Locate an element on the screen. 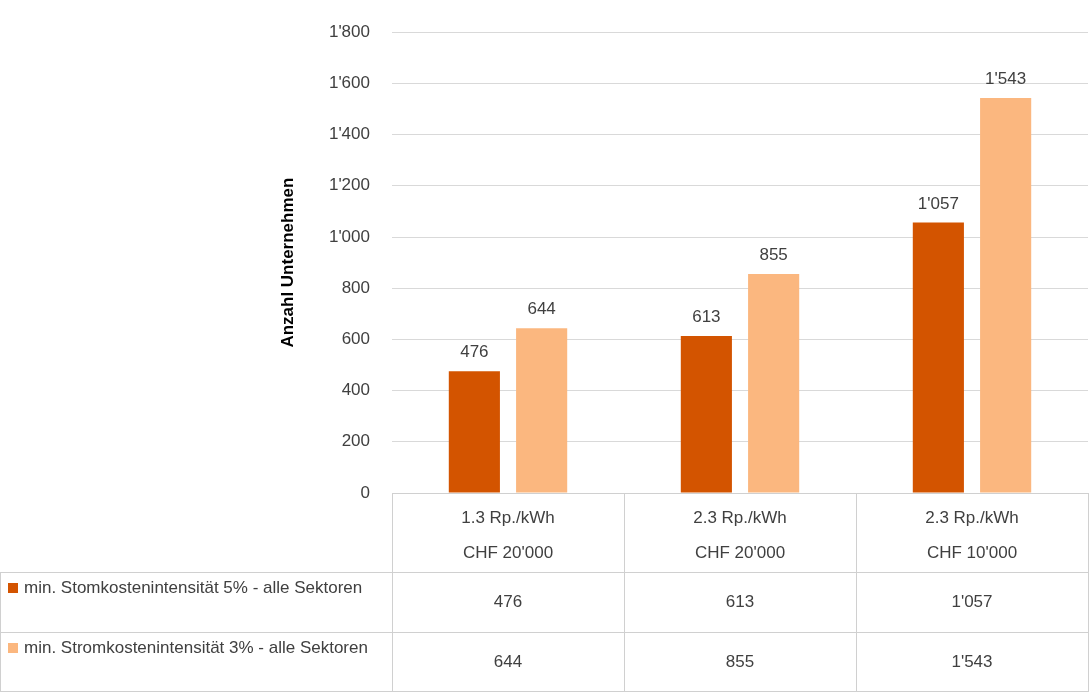 The height and width of the screenshot is (692, 1089). text: 613 is located at coordinates (706, 317).